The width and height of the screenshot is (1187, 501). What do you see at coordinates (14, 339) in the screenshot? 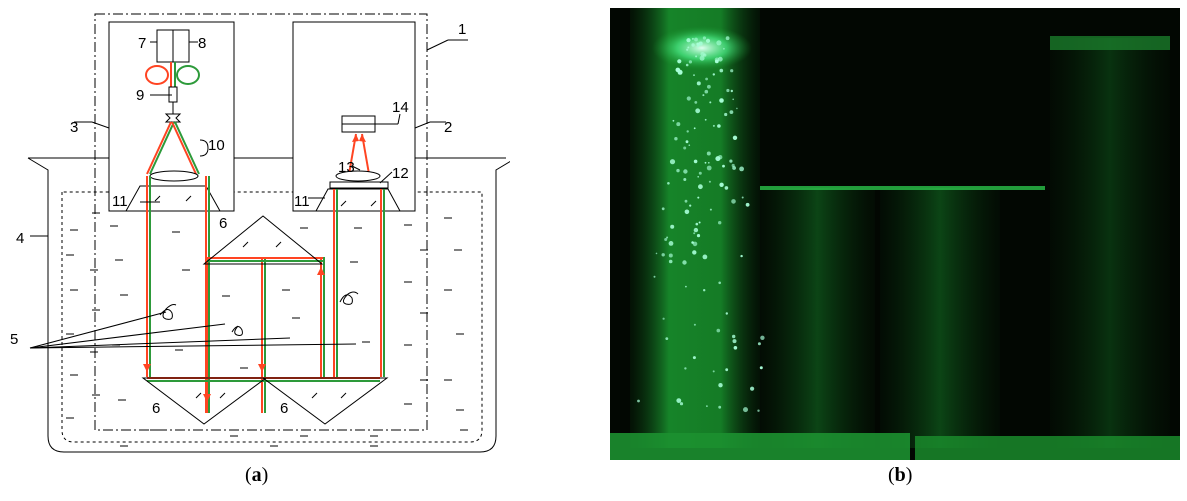
I see `label-5: 5` at bounding box center [14, 339].